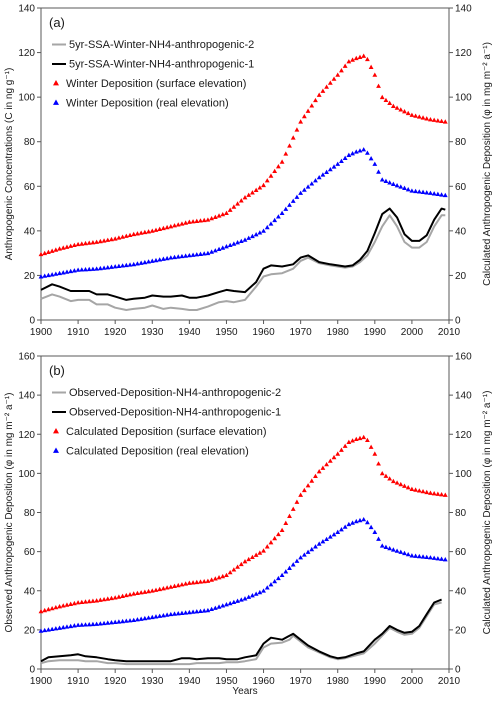 Image resolution: width=500 pixels, height=703 pixels. What do you see at coordinates (338, 681) in the screenshot?
I see `x-tick-label: 1980` at bounding box center [338, 681].